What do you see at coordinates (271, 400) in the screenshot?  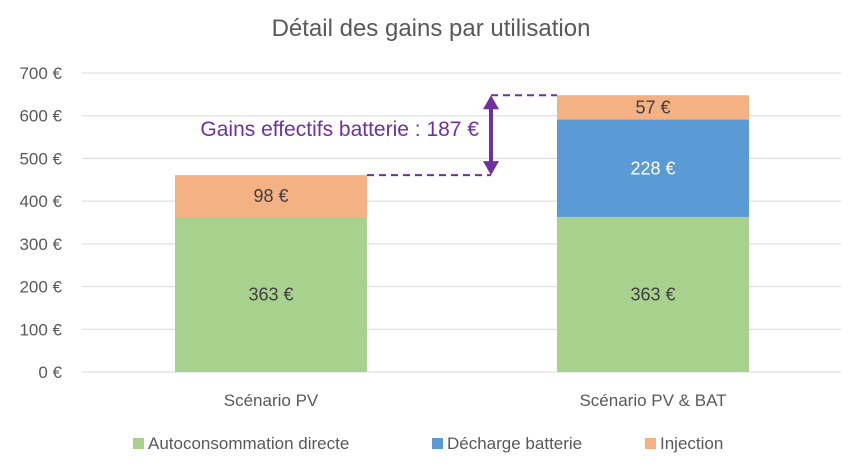 I see `category-label: Scénario PV` at bounding box center [271, 400].